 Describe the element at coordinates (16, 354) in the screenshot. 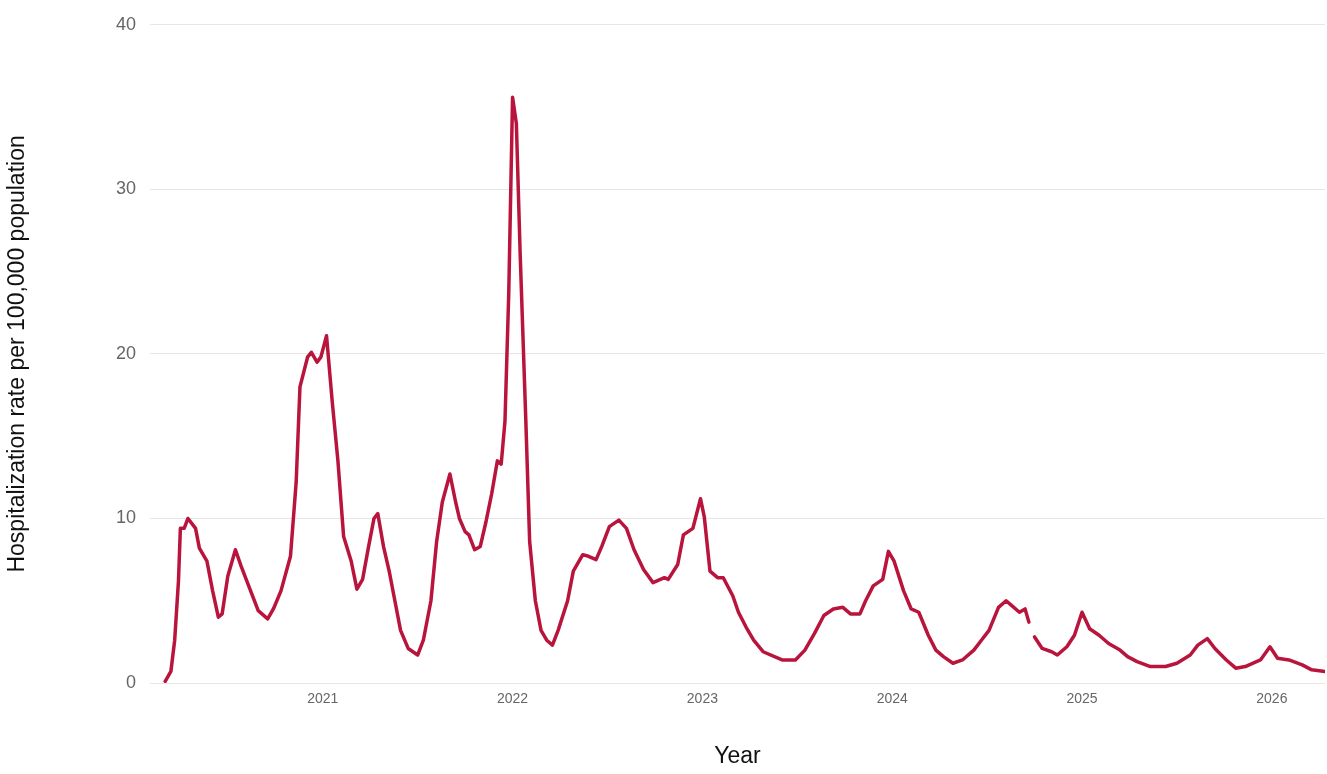

I see `y-axis-title: Hospitalization rate per 100,000 population` at that location.